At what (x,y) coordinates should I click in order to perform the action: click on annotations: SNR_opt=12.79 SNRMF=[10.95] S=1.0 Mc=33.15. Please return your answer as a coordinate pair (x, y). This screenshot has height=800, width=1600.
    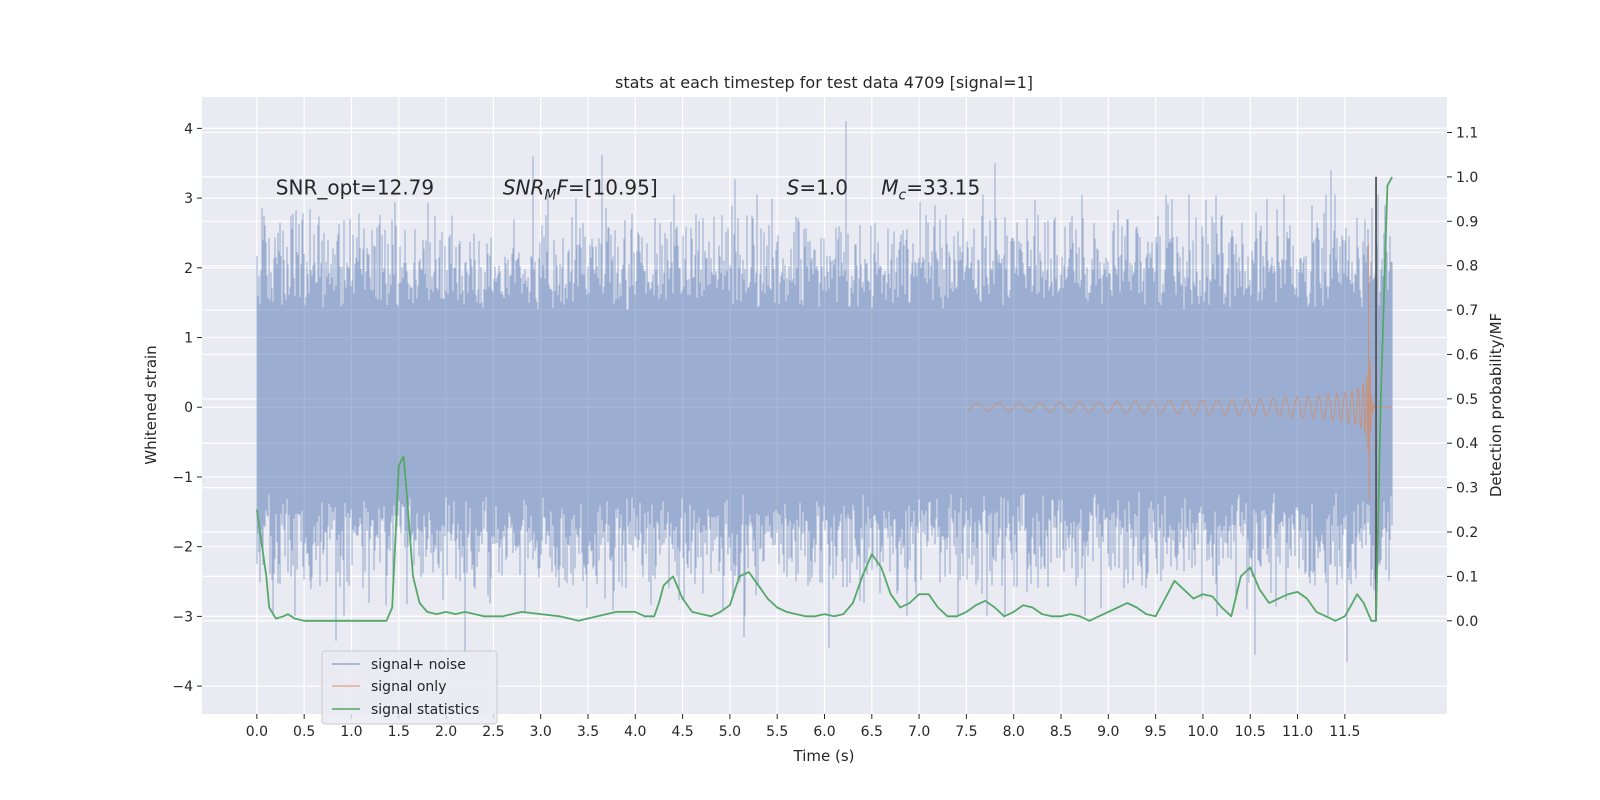
    Looking at the image, I should click on (628, 190).